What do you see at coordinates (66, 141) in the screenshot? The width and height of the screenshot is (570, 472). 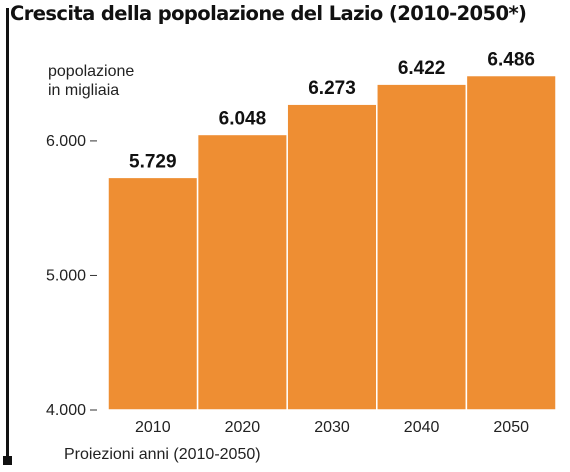 I see `y-tick-label: 6.000` at bounding box center [66, 141].